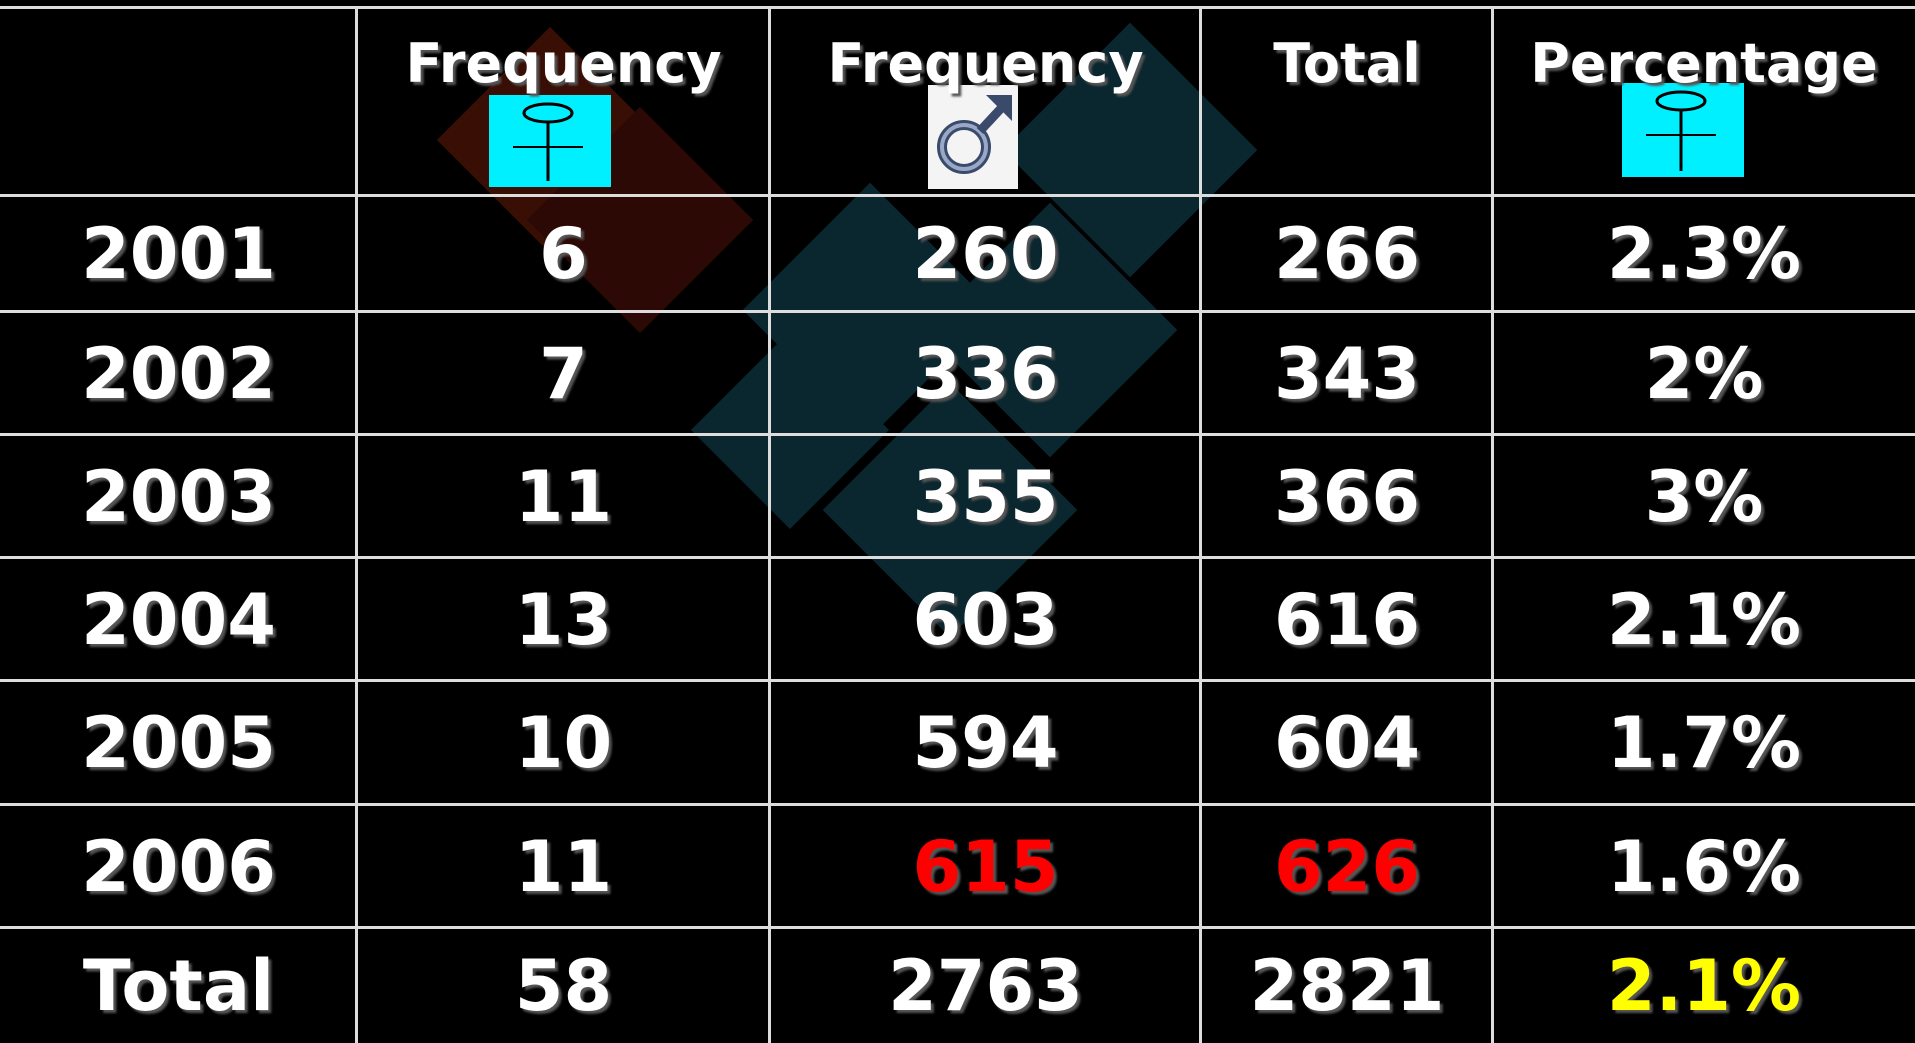  Describe the element at coordinates (563, 619) in the screenshot. I see `table-cell: 13` at that location.